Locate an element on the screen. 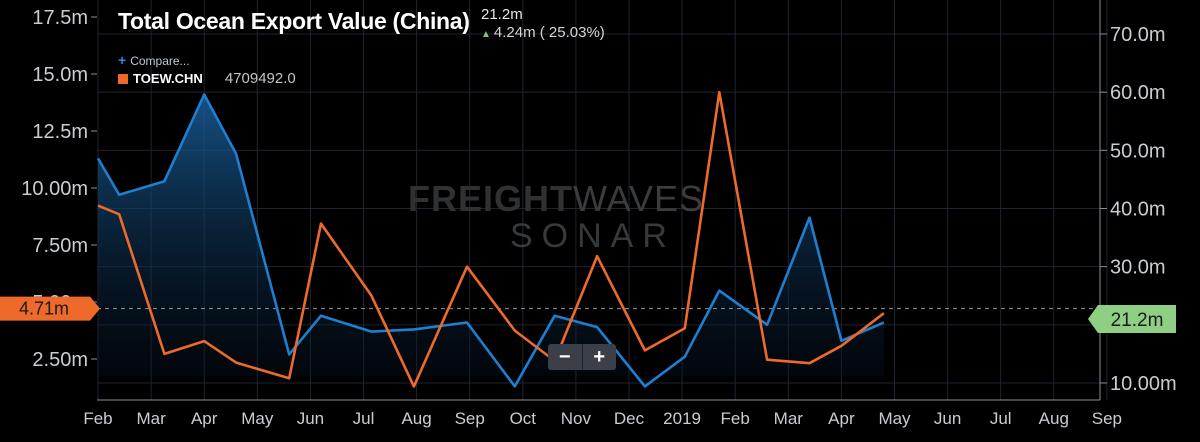 The width and height of the screenshot is (1200, 442). left-axis-label: 12.5m is located at coordinates (60, 132).